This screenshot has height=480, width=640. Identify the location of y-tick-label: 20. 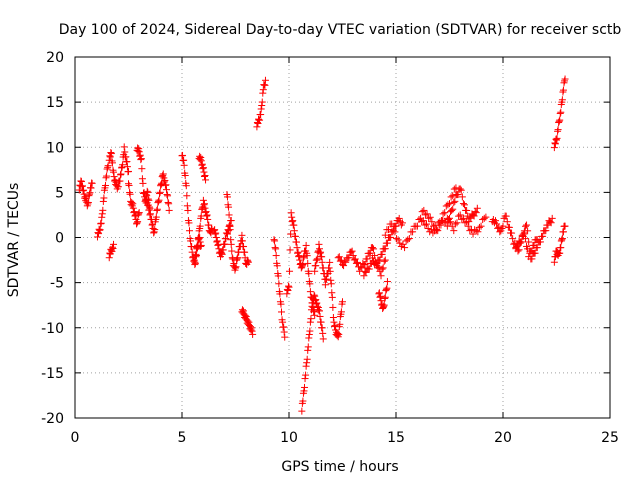
(55, 58).